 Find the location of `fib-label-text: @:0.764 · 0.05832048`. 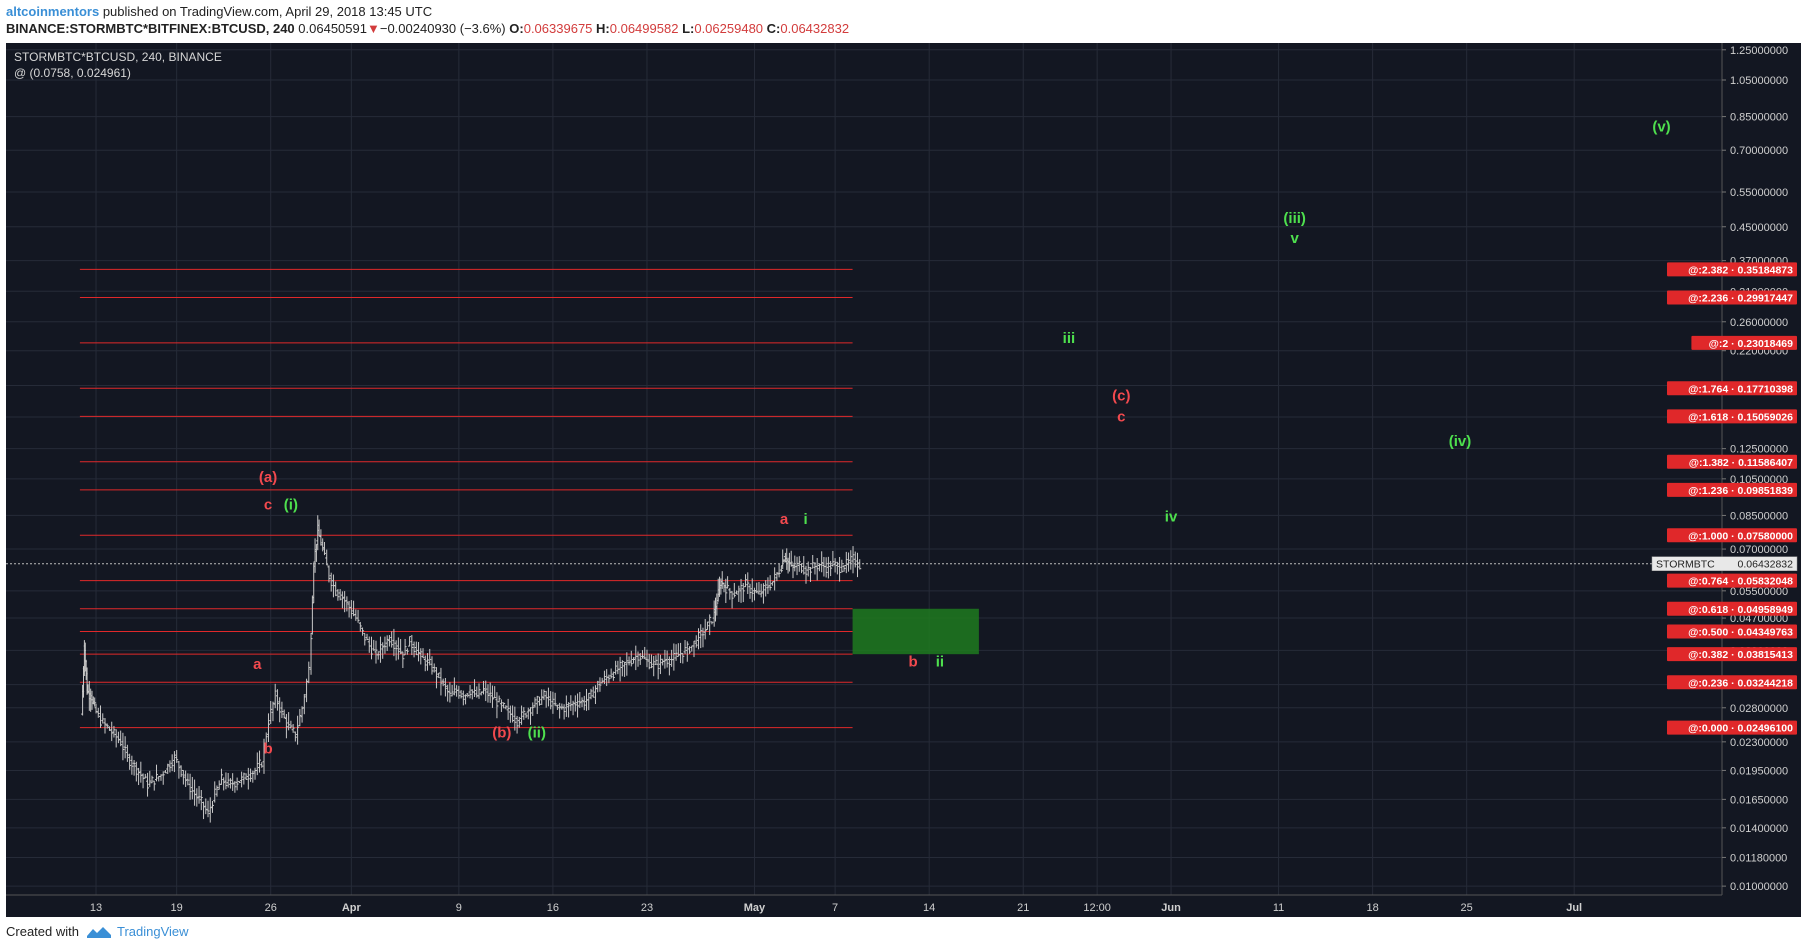

fib-label-text: @:0.764 · 0.05832048 is located at coordinates (1740, 582).